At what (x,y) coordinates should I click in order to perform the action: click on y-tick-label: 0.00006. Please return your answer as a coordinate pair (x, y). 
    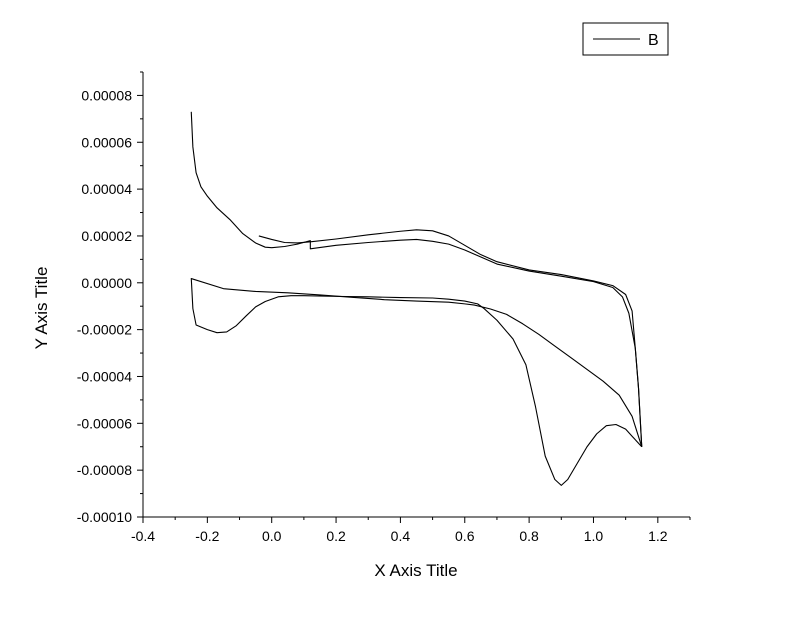
    Looking at the image, I should click on (106, 142).